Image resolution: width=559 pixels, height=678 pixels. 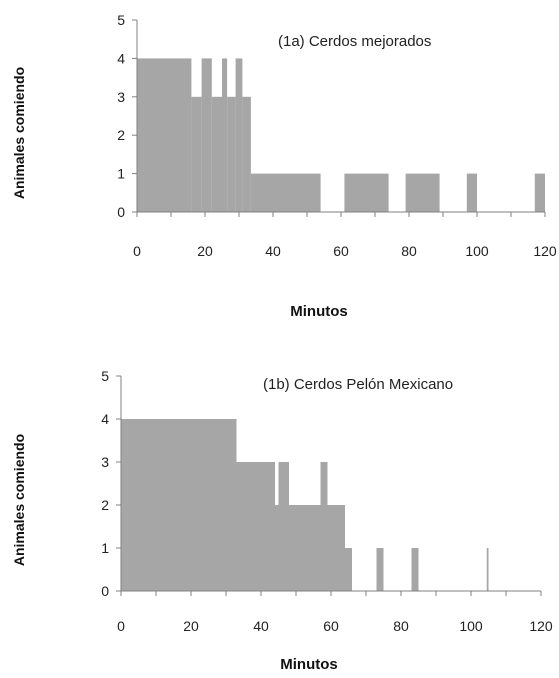 What do you see at coordinates (331, 626) in the screenshot?
I see `chart-1b-x-tick-label: 60` at bounding box center [331, 626].